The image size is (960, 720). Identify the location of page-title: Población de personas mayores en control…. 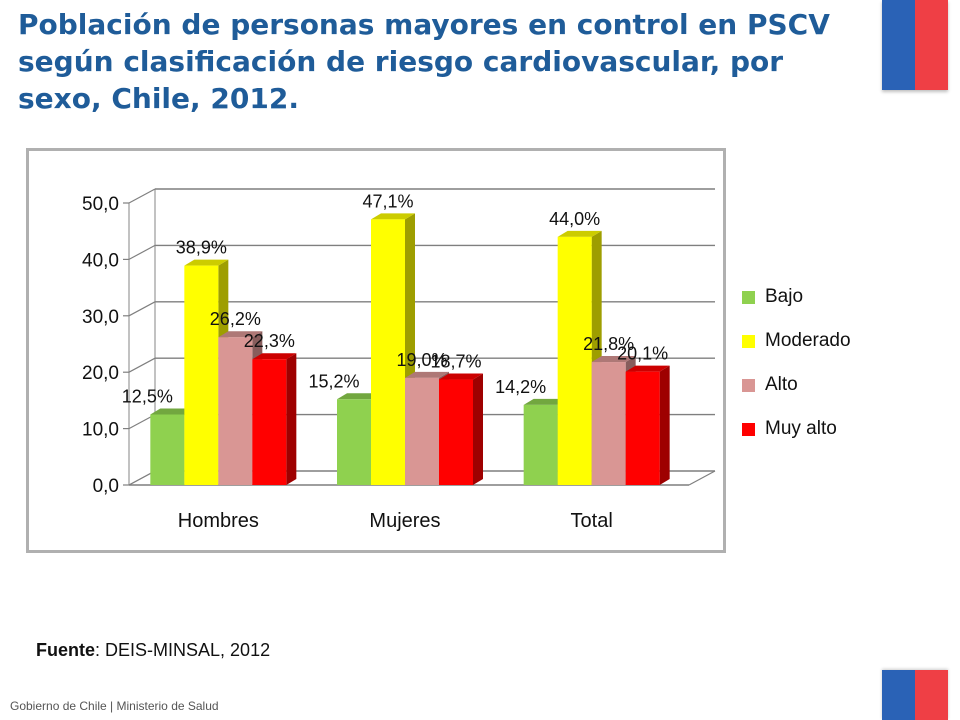
(424, 61).